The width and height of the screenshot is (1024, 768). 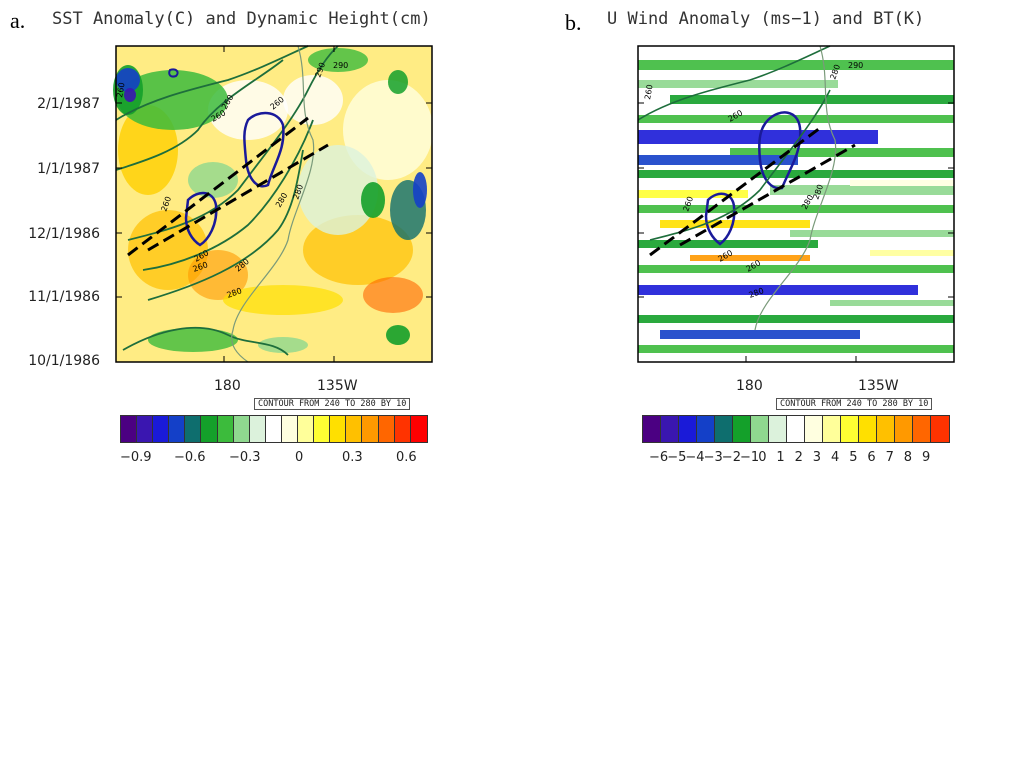 What do you see at coordinates (766, 19) in the screenshot?
I see `panel-b-title: U Wind Anomaly (ms−1) and BT(K)` at bounding box center [766, 19].